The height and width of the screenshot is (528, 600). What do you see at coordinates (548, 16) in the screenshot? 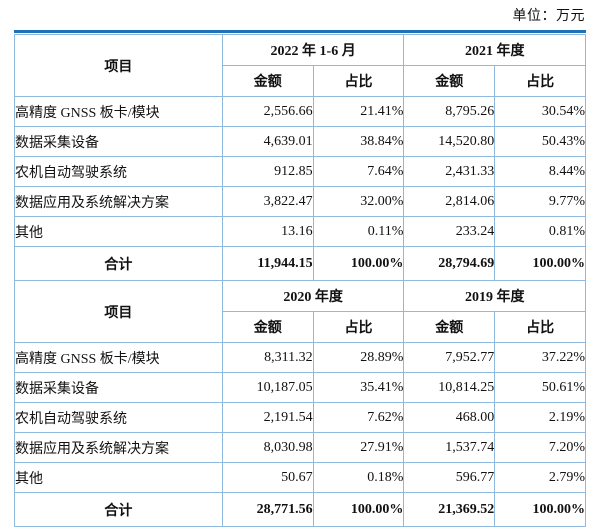
I see `unit-label: 单位：万元` at bounding box center [548, 16].